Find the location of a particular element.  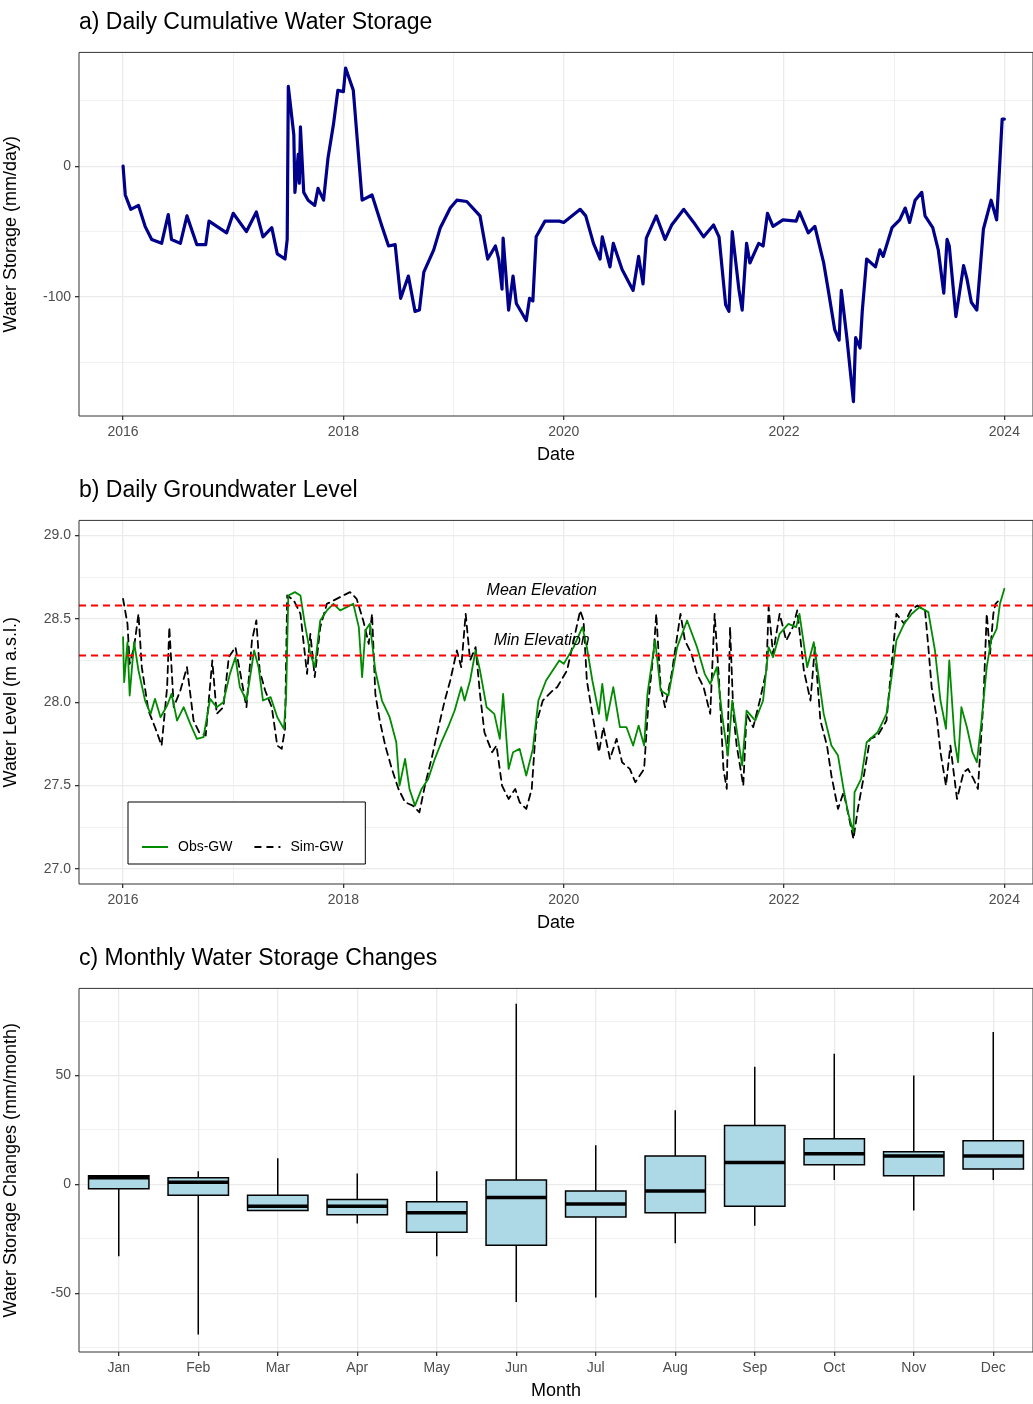

x-tick-label: Dec is located at coordinates (993, 1367).